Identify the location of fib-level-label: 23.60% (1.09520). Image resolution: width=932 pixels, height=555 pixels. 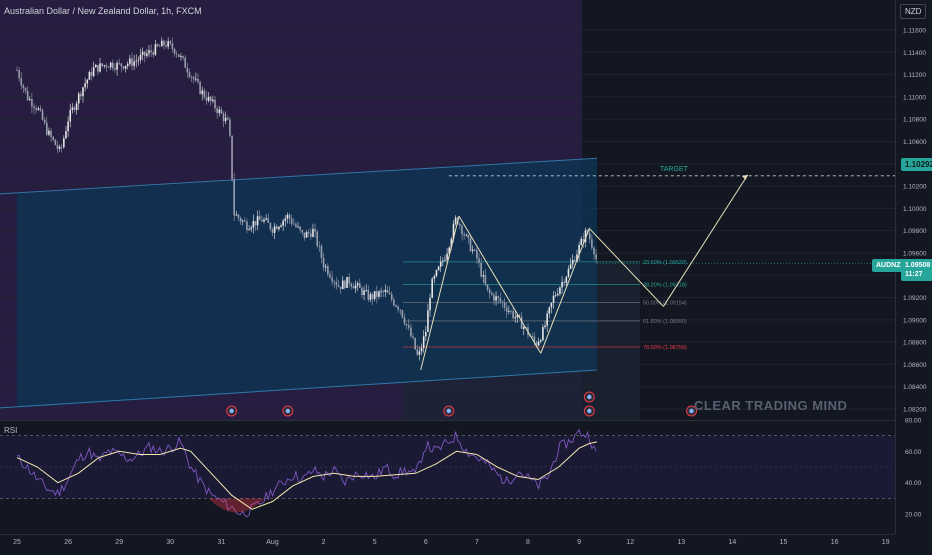
(665, 263).